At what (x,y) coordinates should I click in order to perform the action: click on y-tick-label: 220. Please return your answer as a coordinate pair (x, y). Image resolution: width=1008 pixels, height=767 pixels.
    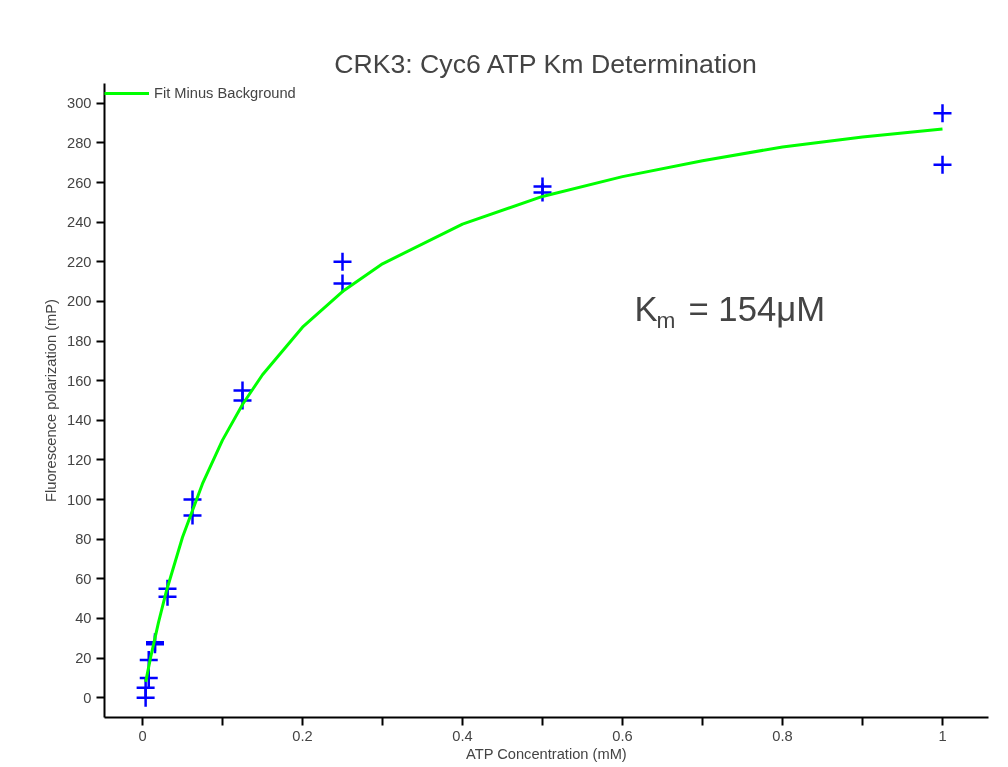
    Looking at the image, I should click on (79, 261).